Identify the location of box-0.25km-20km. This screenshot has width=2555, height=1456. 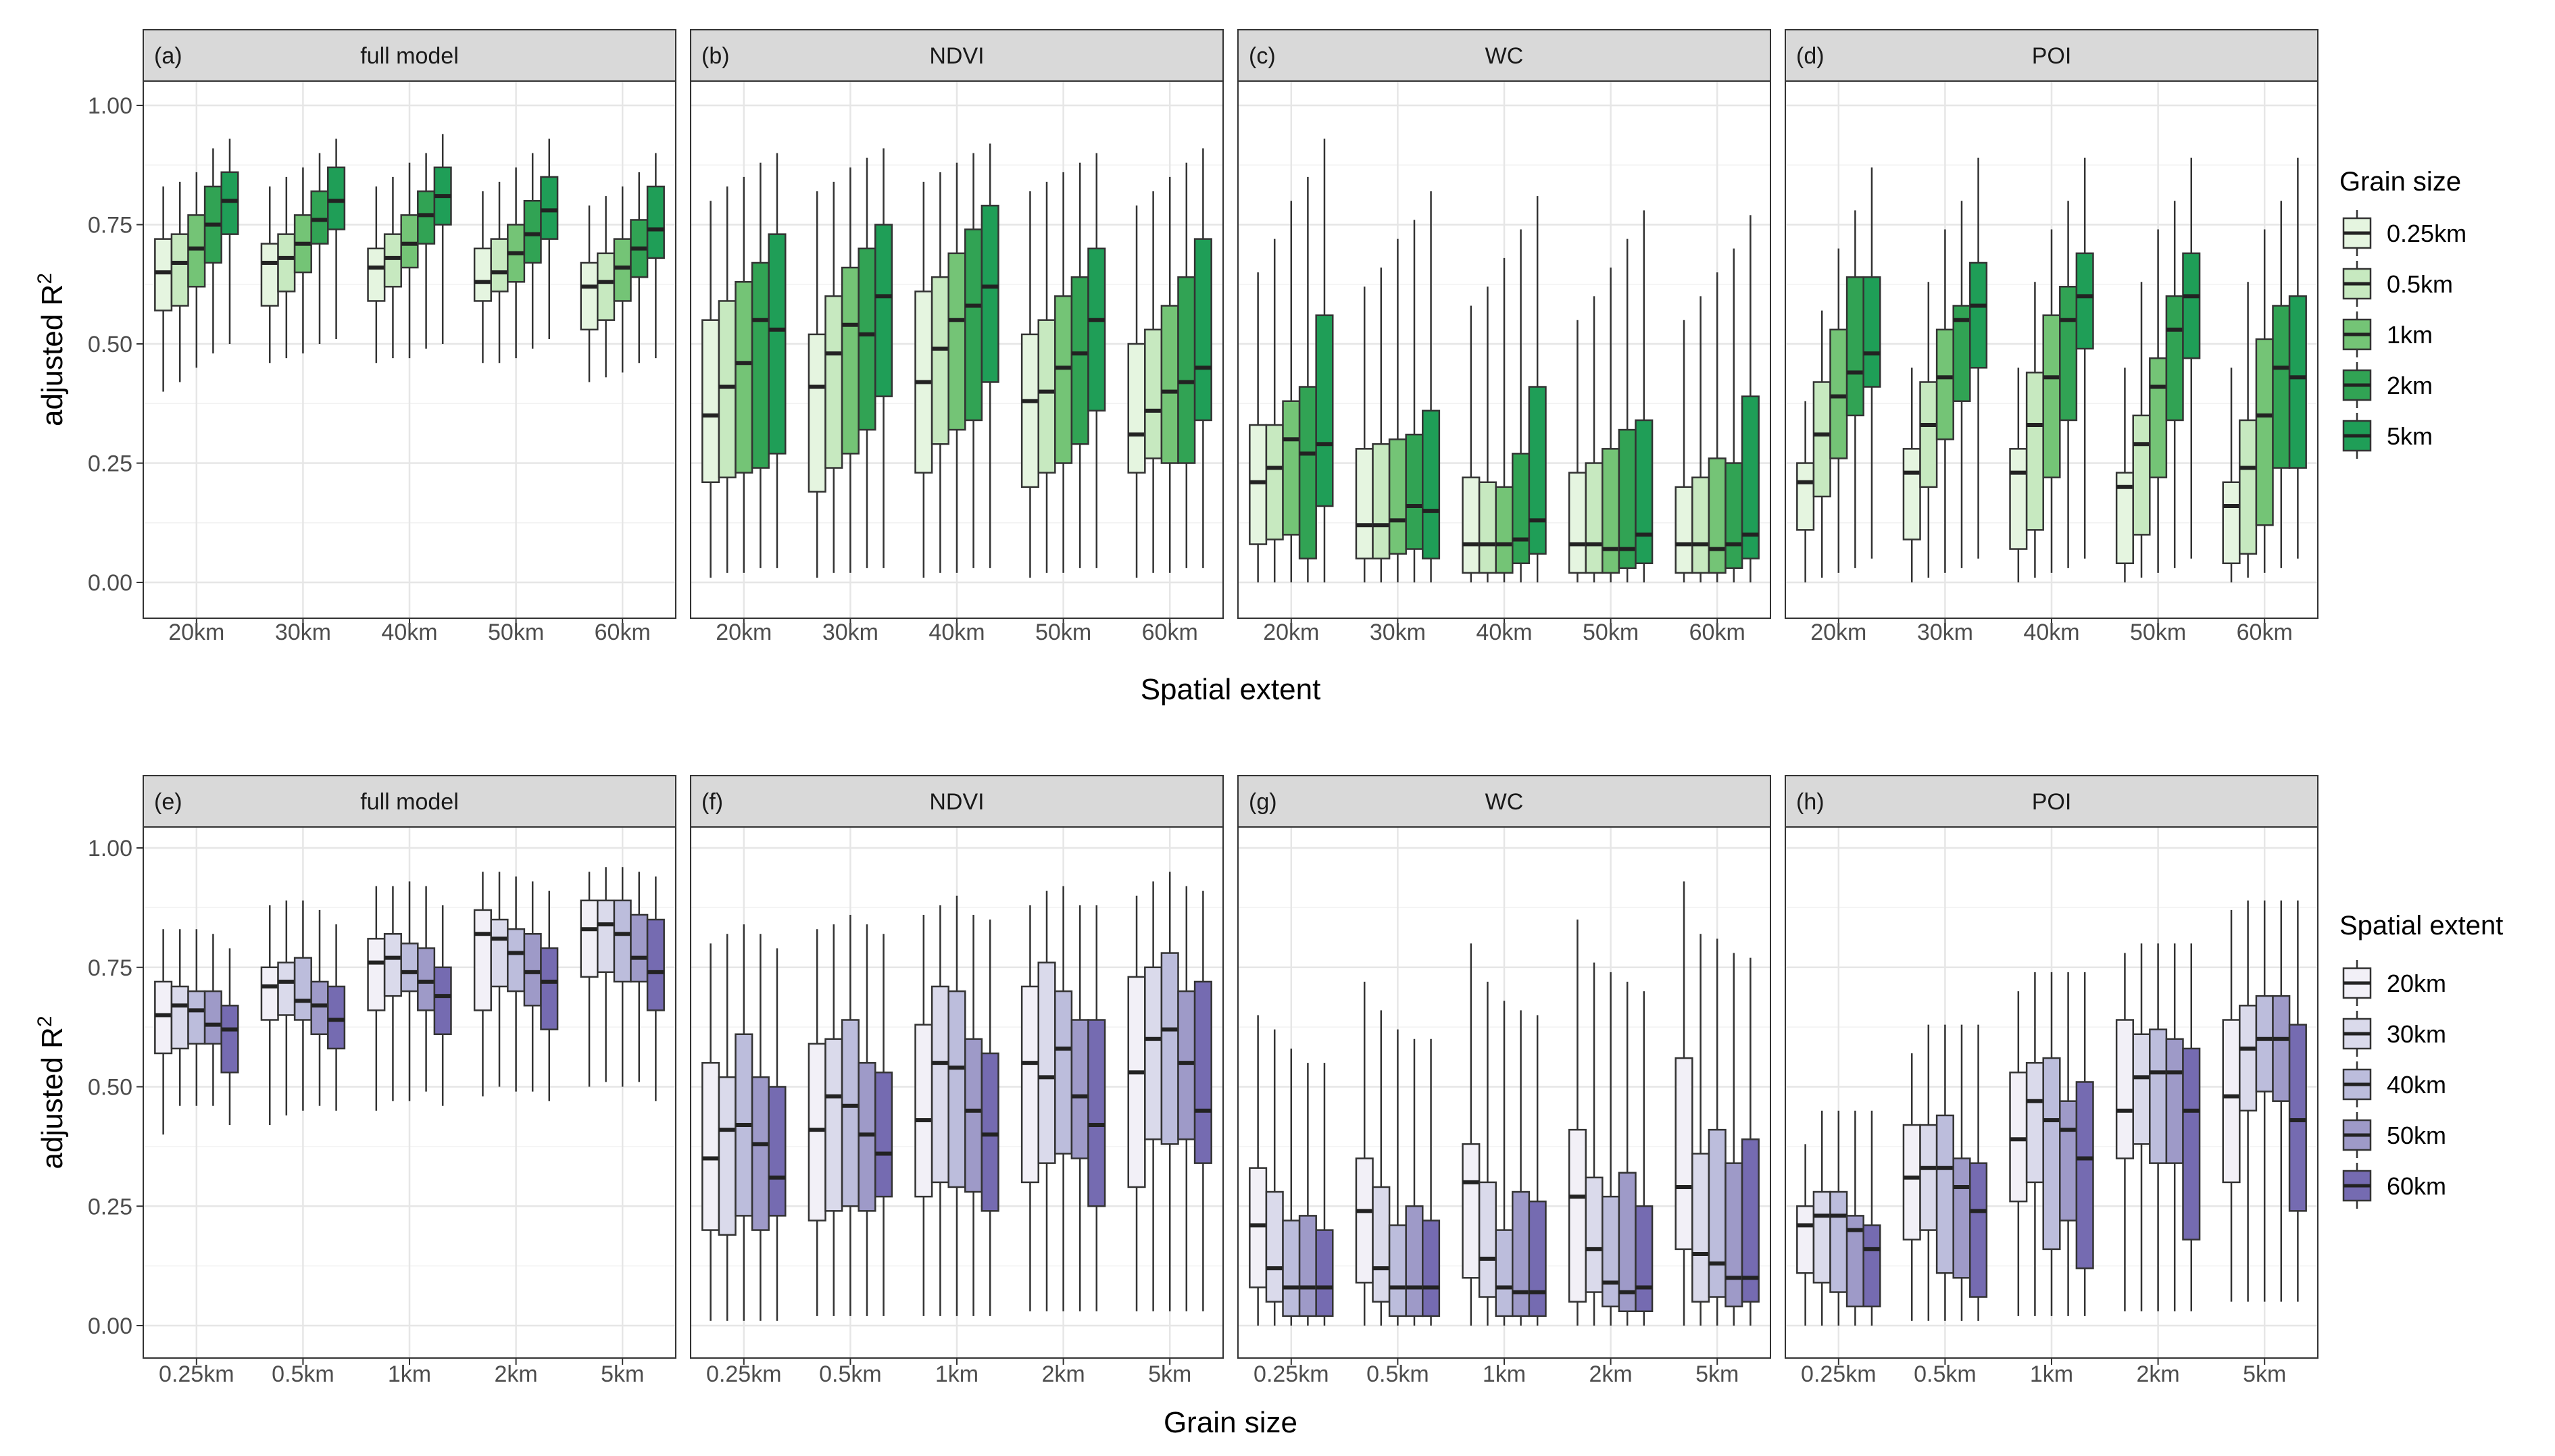
(1805, 1235).